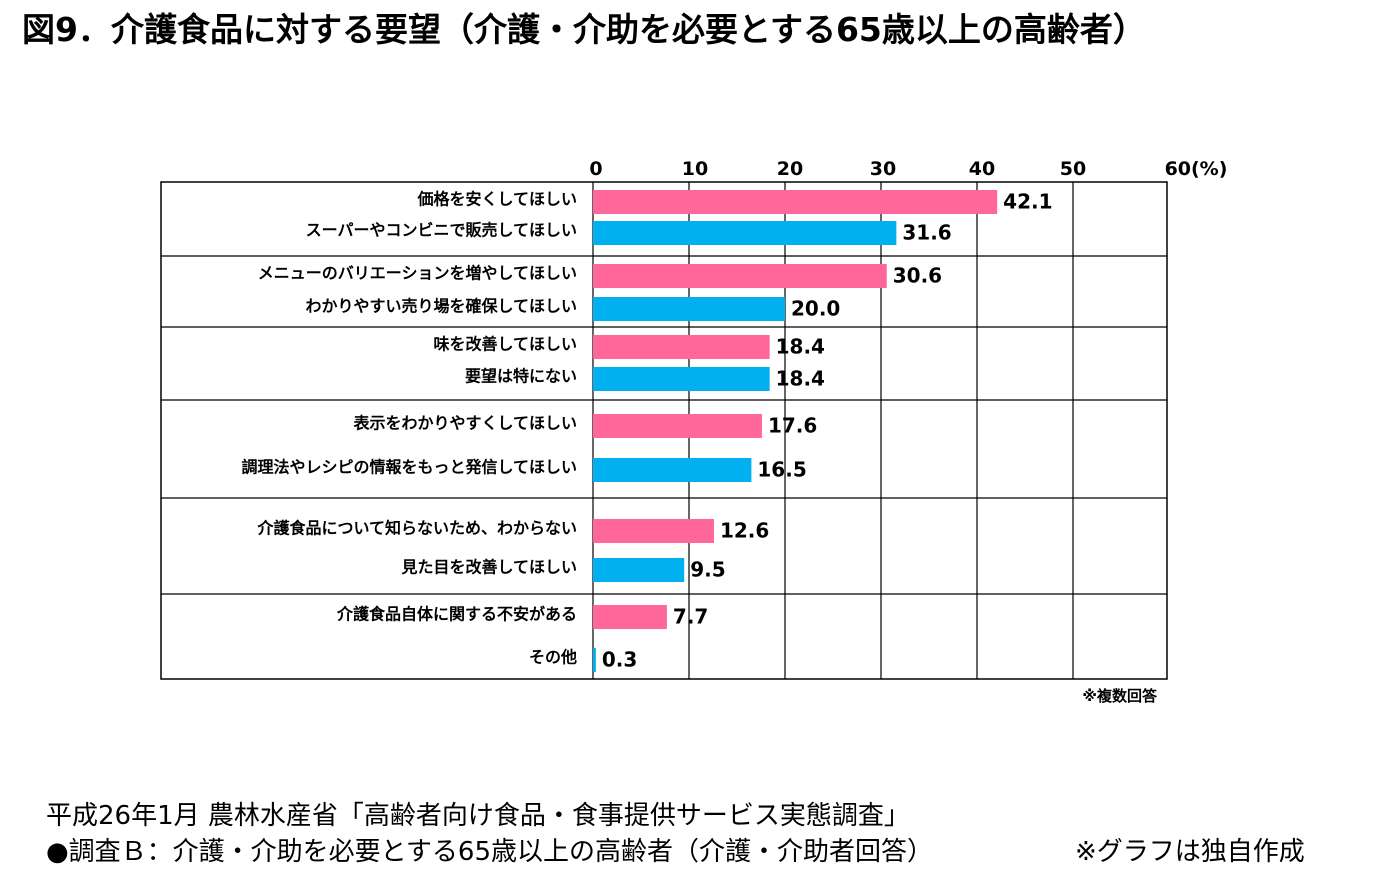  What do you see at coordinates (815, 309) in the screenshot?
I see `value-label: 20.0` at bounding box center [815, 309].